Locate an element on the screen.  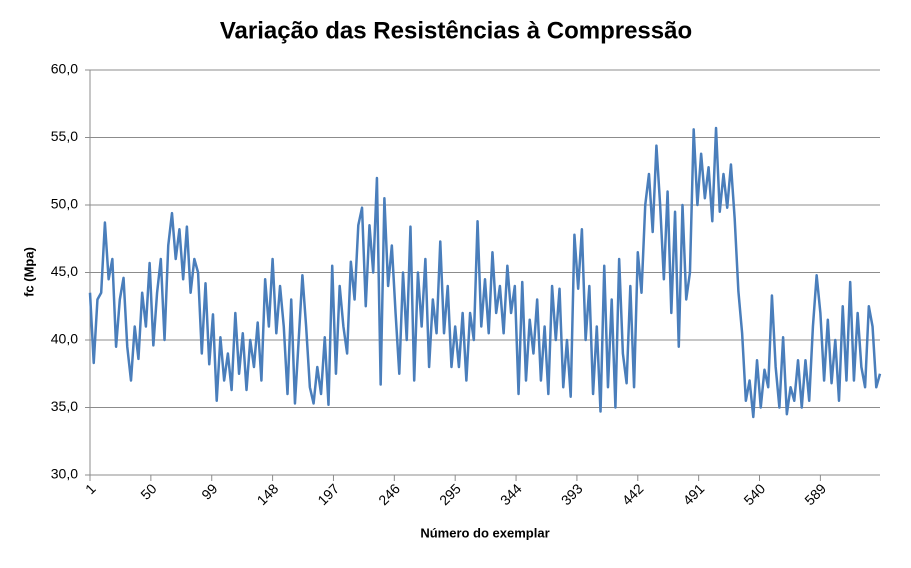
y-tick-label: 30,0 is located at coordinates (64, 474).